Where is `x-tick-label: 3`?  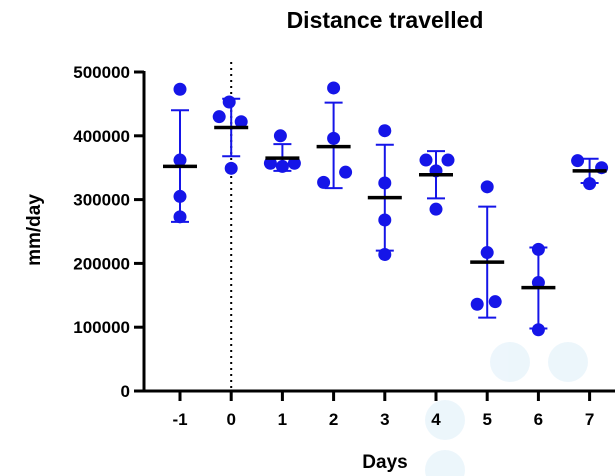
x-tick-label: 3 is located at coordinates (384, 419).